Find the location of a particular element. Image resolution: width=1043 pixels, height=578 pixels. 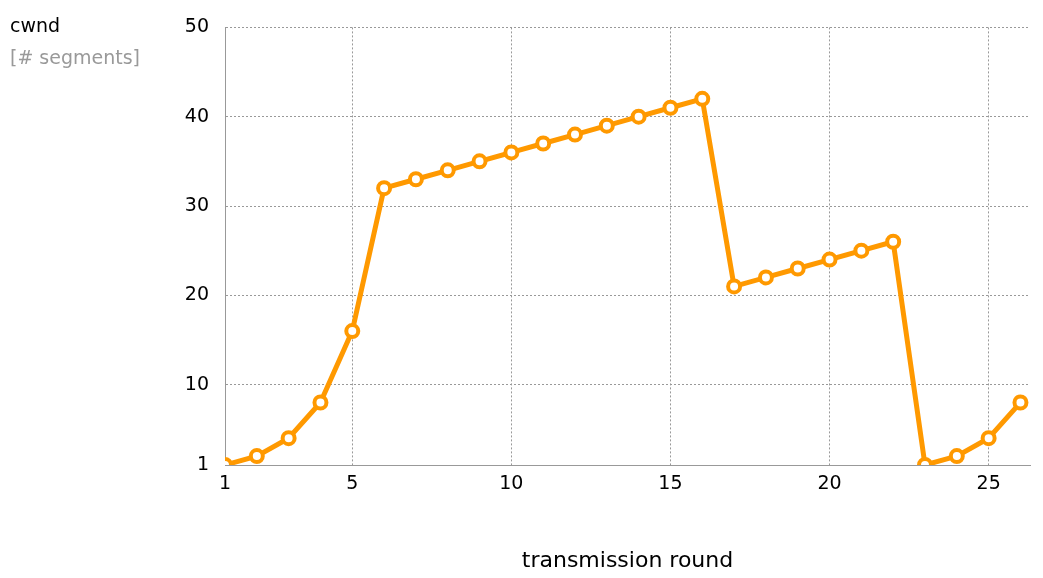

y-tick-label: 10 is located at coordinates (196, 382).